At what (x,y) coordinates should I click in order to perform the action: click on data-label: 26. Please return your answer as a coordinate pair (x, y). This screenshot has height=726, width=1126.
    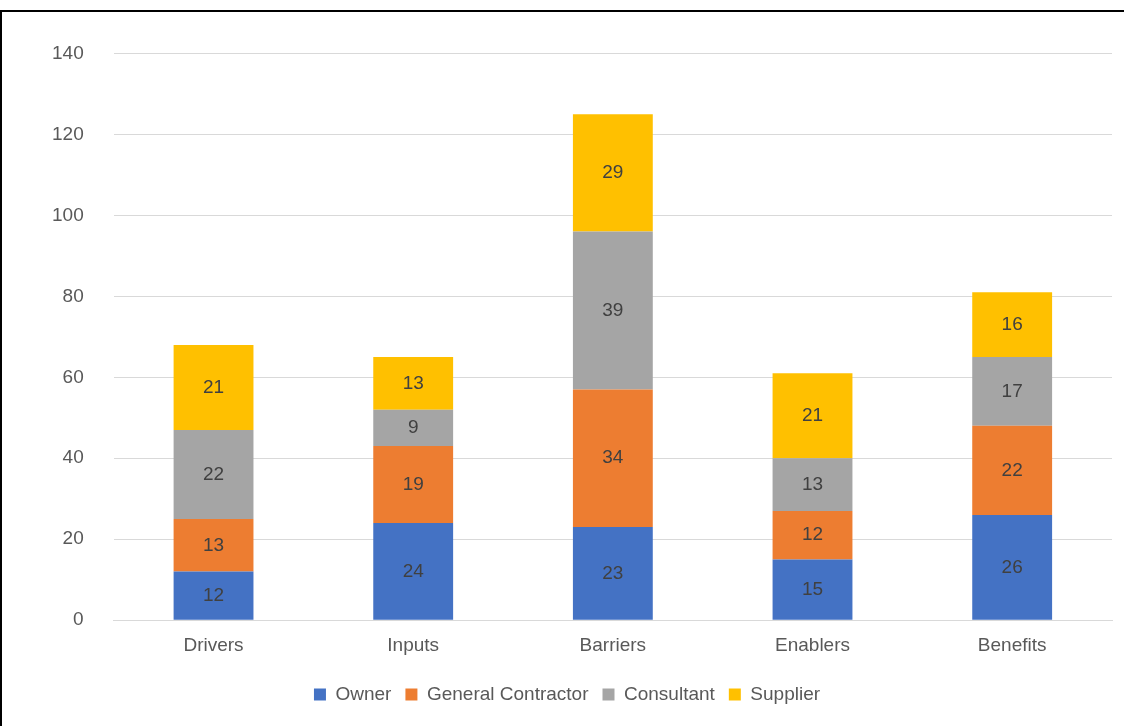
    Looking at the image, I should click on (1012, 566).